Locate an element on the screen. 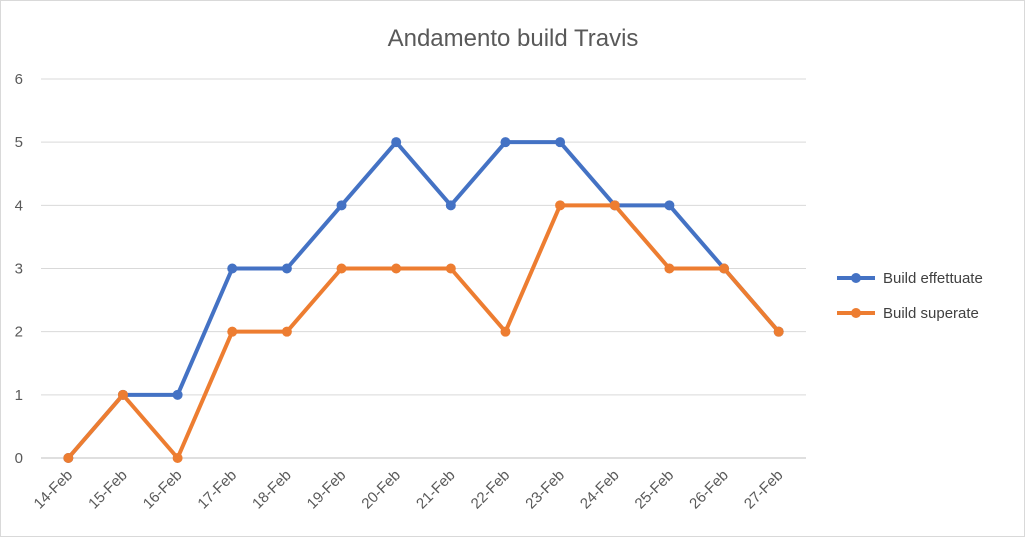 The width and height of the screenshot is (1025, 537). x-tick-label: 26-Feb is located at coordinates (709, 490).